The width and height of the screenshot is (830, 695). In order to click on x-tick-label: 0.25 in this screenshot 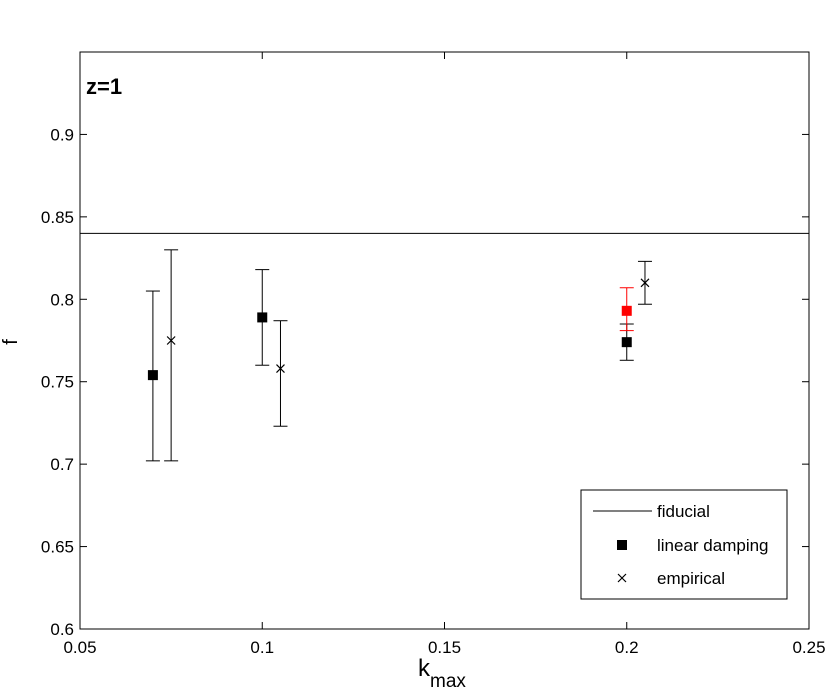, I will do `click(808, 647)`.